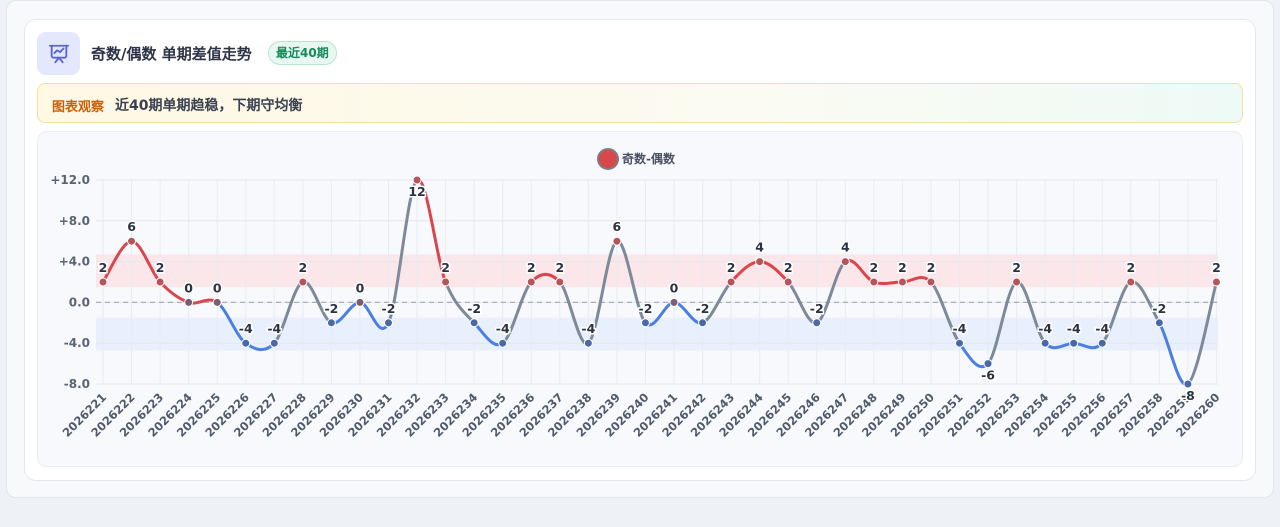 This screenshot has width=1280, height=527. I want to click on notice-text: 近40期单期趋稳，下期守均衡, so click(209, 106).